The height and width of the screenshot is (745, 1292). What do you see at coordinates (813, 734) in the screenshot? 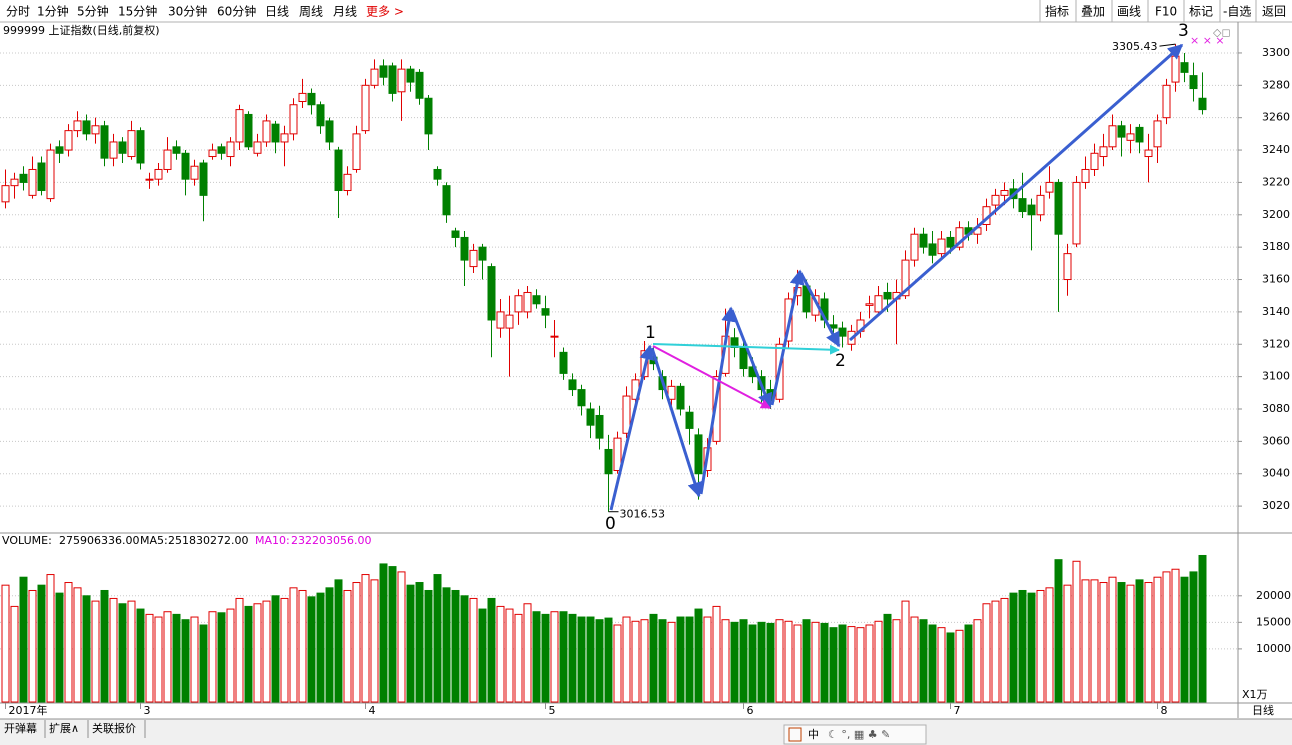
I see `ime-mode: 中` at bounding box center [813, 734].